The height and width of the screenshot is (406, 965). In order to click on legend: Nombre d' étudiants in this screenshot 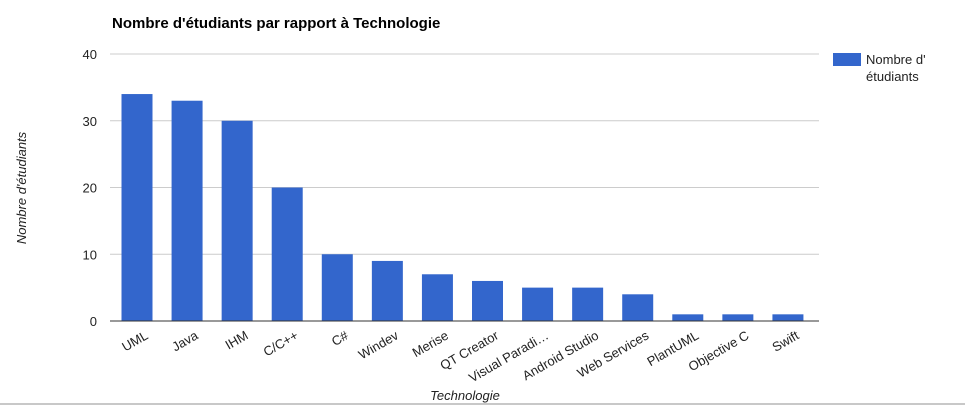, I will do `click(879, 68)`.